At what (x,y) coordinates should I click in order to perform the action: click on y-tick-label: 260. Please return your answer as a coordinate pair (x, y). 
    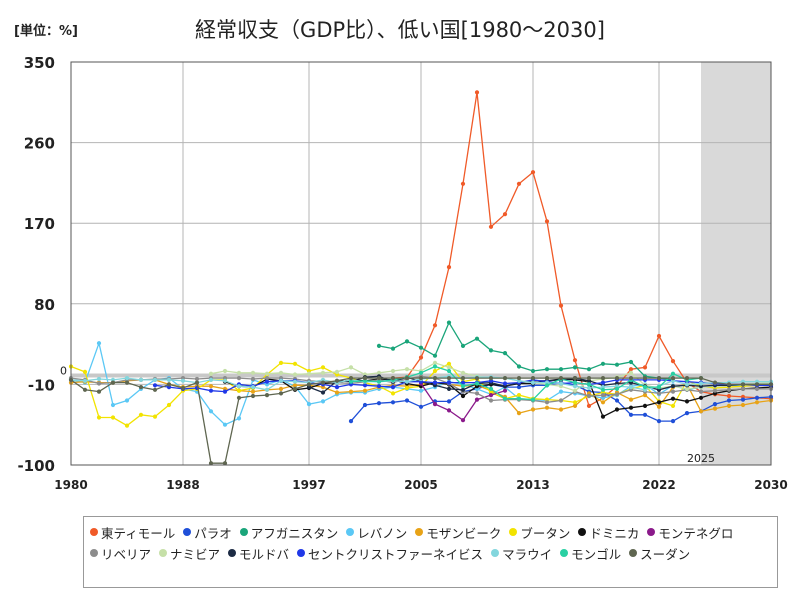
    Looking at the image, I should click on (39, 144).